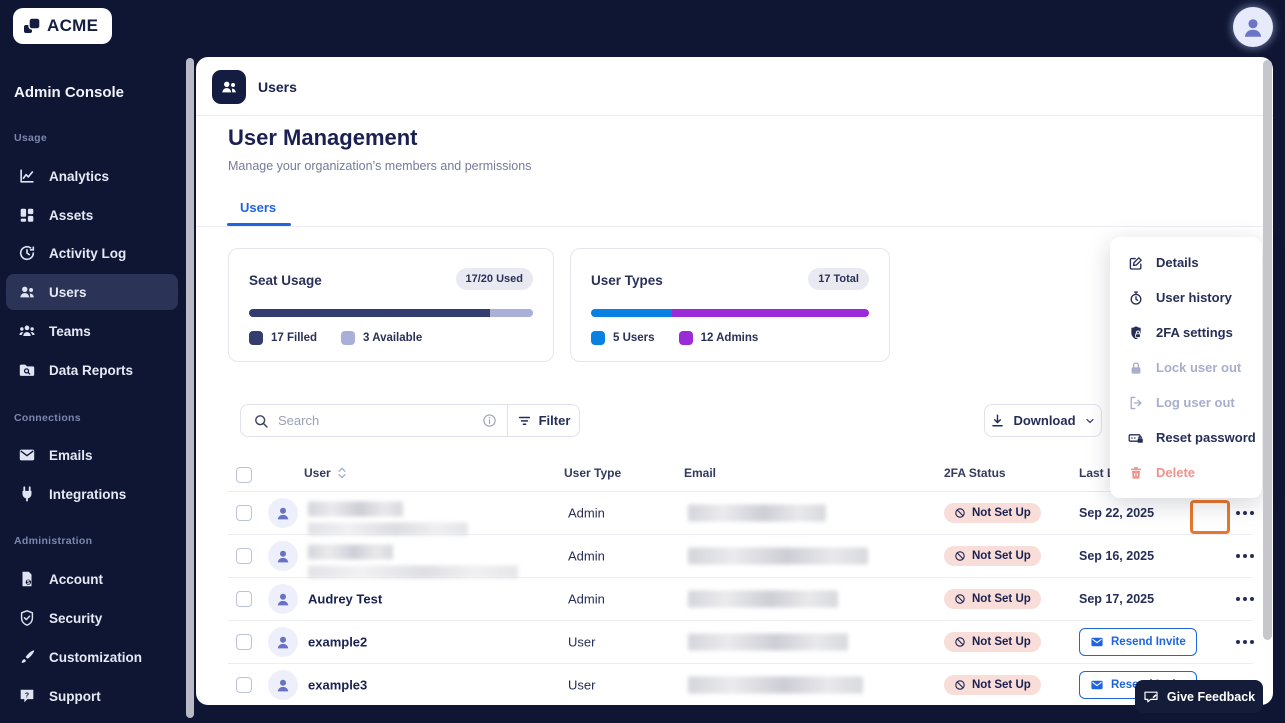 The image size is (1285, 723). What do you see at coordinates (489, 420) in the screenshot?
I see `info-icon` at bounding box center [489, 420].